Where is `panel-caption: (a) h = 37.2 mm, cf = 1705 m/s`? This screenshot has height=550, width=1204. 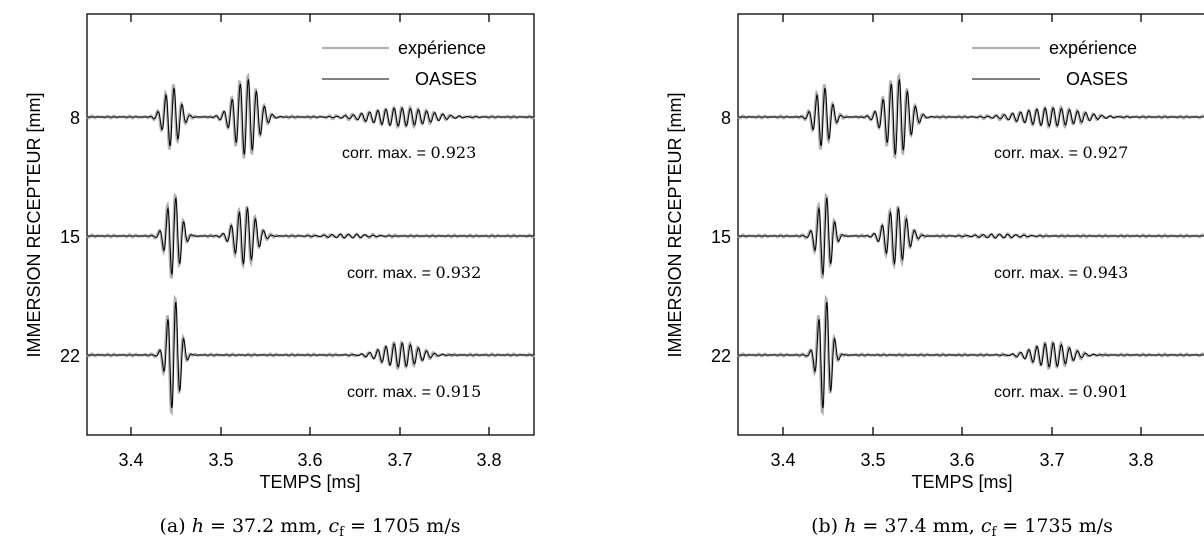
panel-caption: (a) h = 37.2 mm, cf = 1705 m/s is located at coordinates (310, 527).